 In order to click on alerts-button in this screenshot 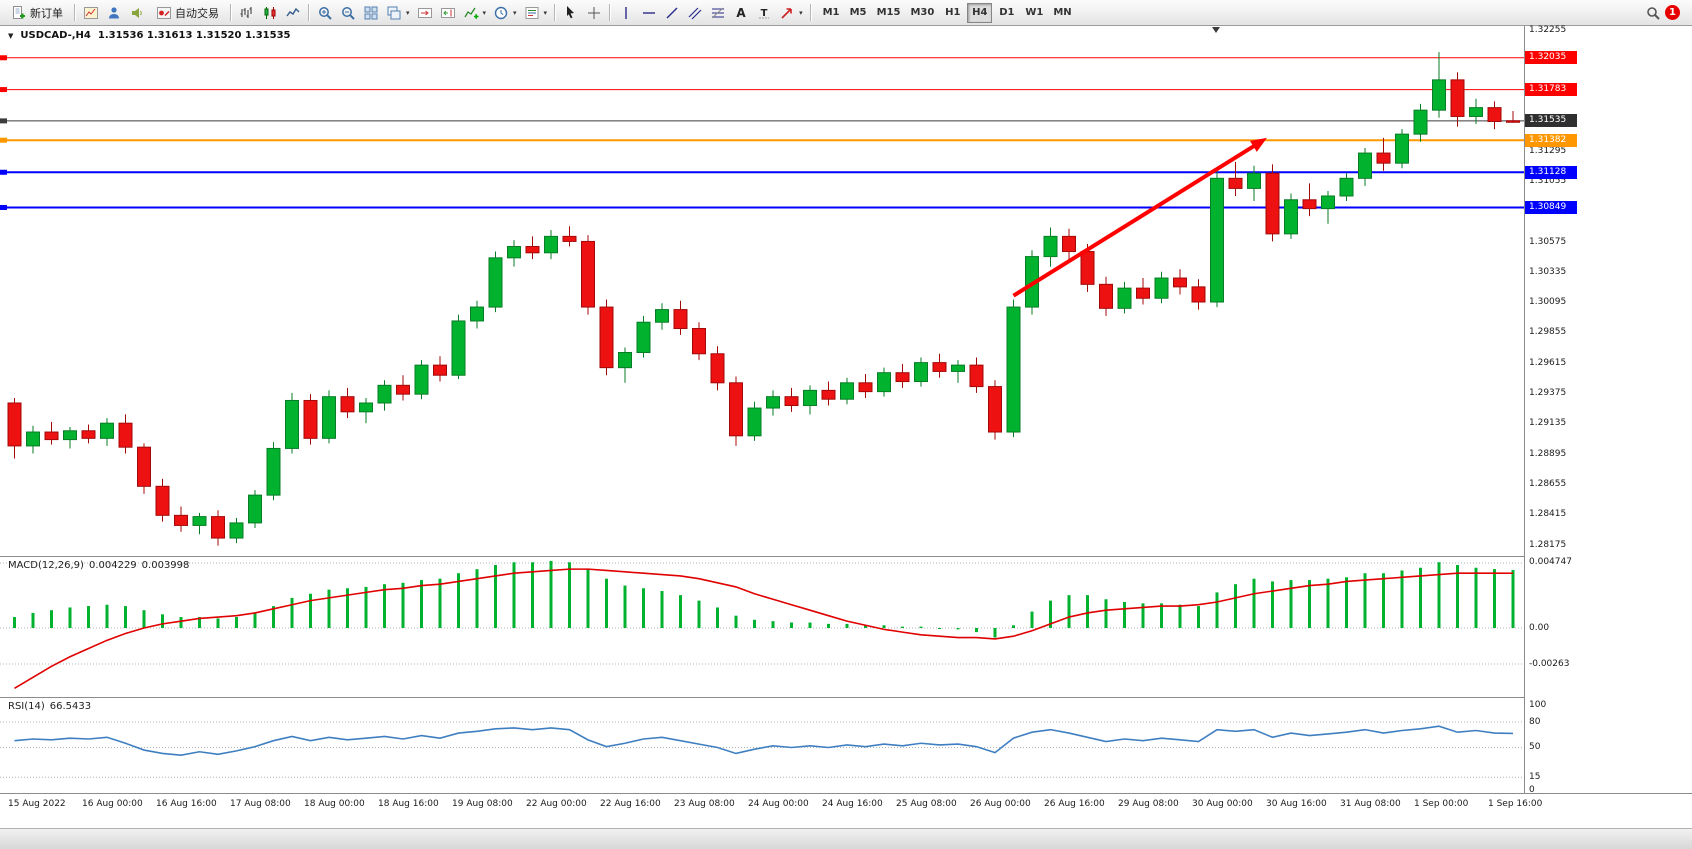, I will do `click(137, 12)`.